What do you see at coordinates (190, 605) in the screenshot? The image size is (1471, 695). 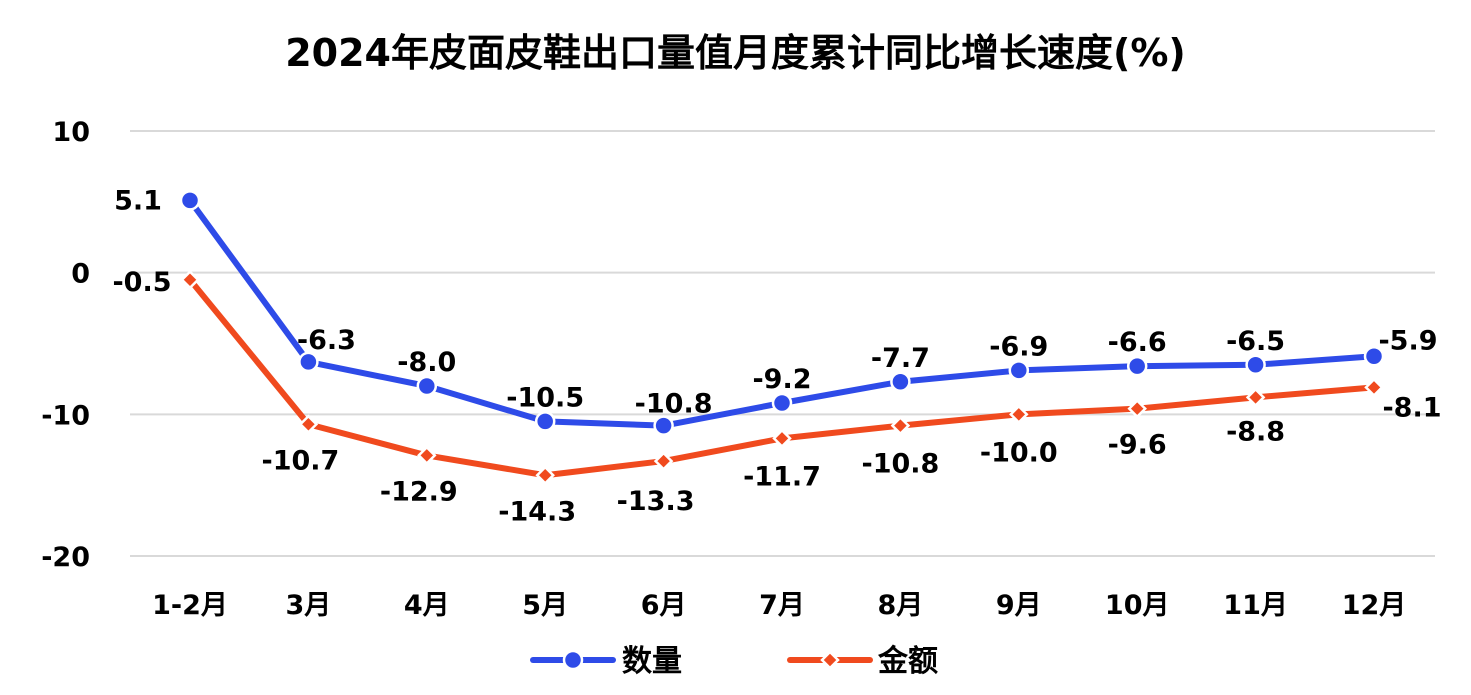 I see `x-tick-label: 1-2月` at bounding box center [190, 605].